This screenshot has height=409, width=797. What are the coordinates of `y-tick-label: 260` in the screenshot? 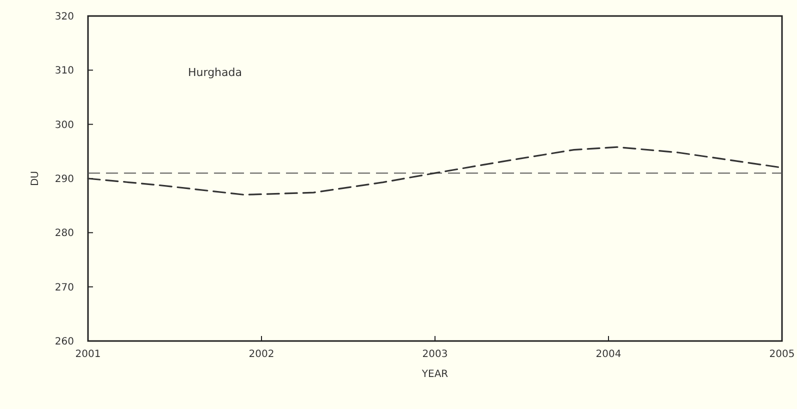 It's located at (64, 342).